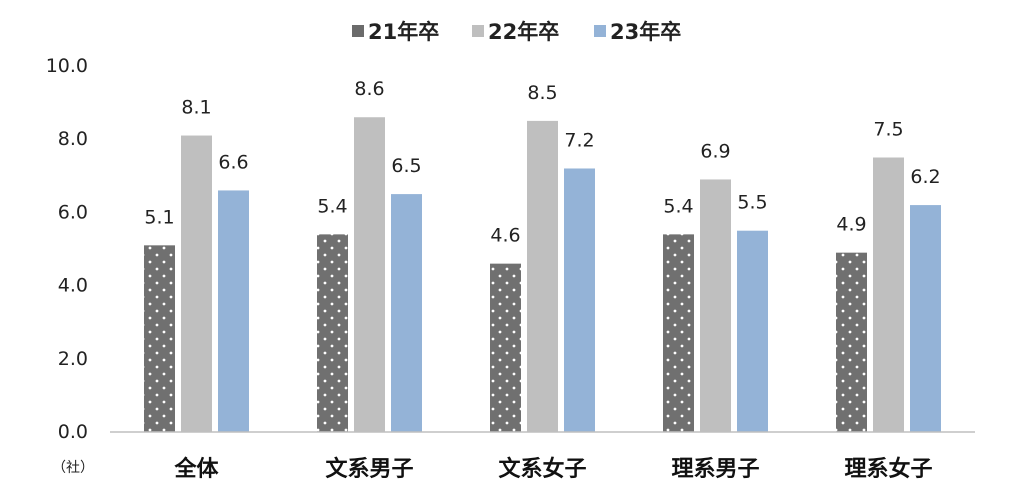 The height and width of the screenshot is (497, 1024). I want to click on legend-label: 22年卒, so click(523, 32).